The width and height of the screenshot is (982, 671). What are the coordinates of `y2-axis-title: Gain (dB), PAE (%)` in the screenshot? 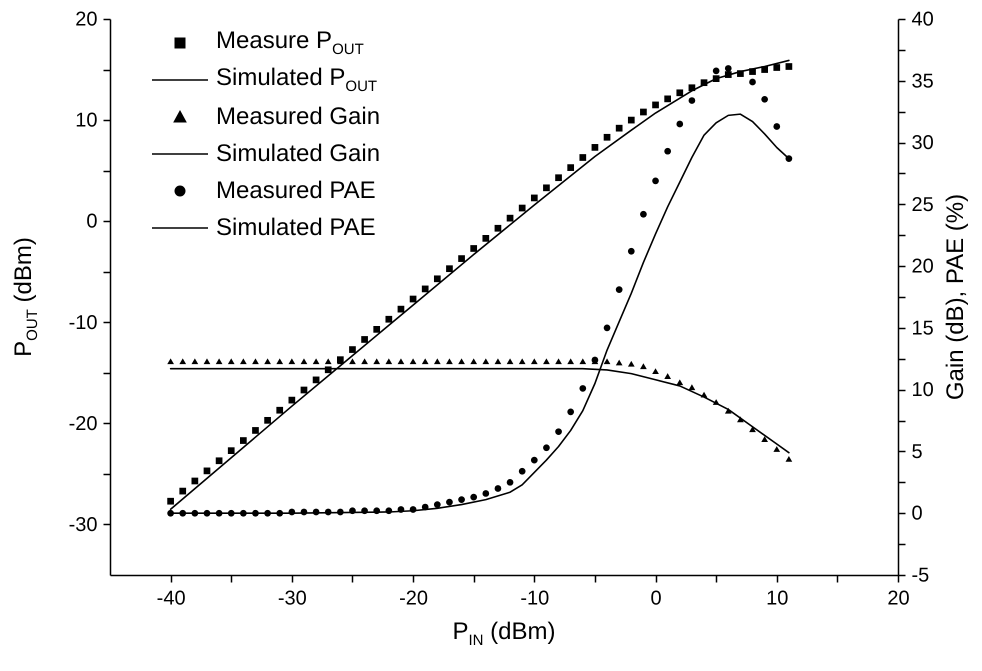 It's located at (955, 297).